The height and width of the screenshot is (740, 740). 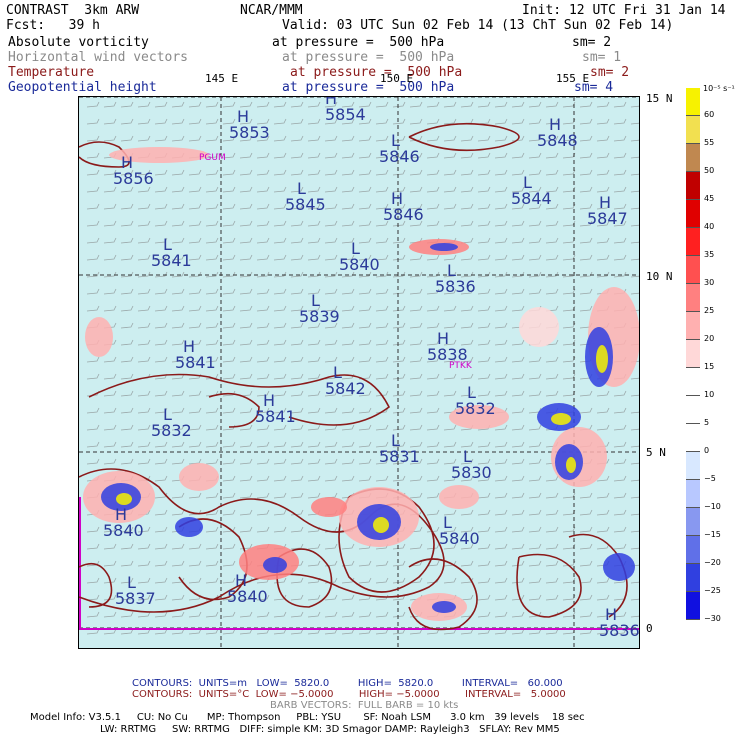 What do you see at coordinates (592, 42) in the screenshot?
I see `field-sm-vorticity: sm= 2` at bounding box center [592, 42].